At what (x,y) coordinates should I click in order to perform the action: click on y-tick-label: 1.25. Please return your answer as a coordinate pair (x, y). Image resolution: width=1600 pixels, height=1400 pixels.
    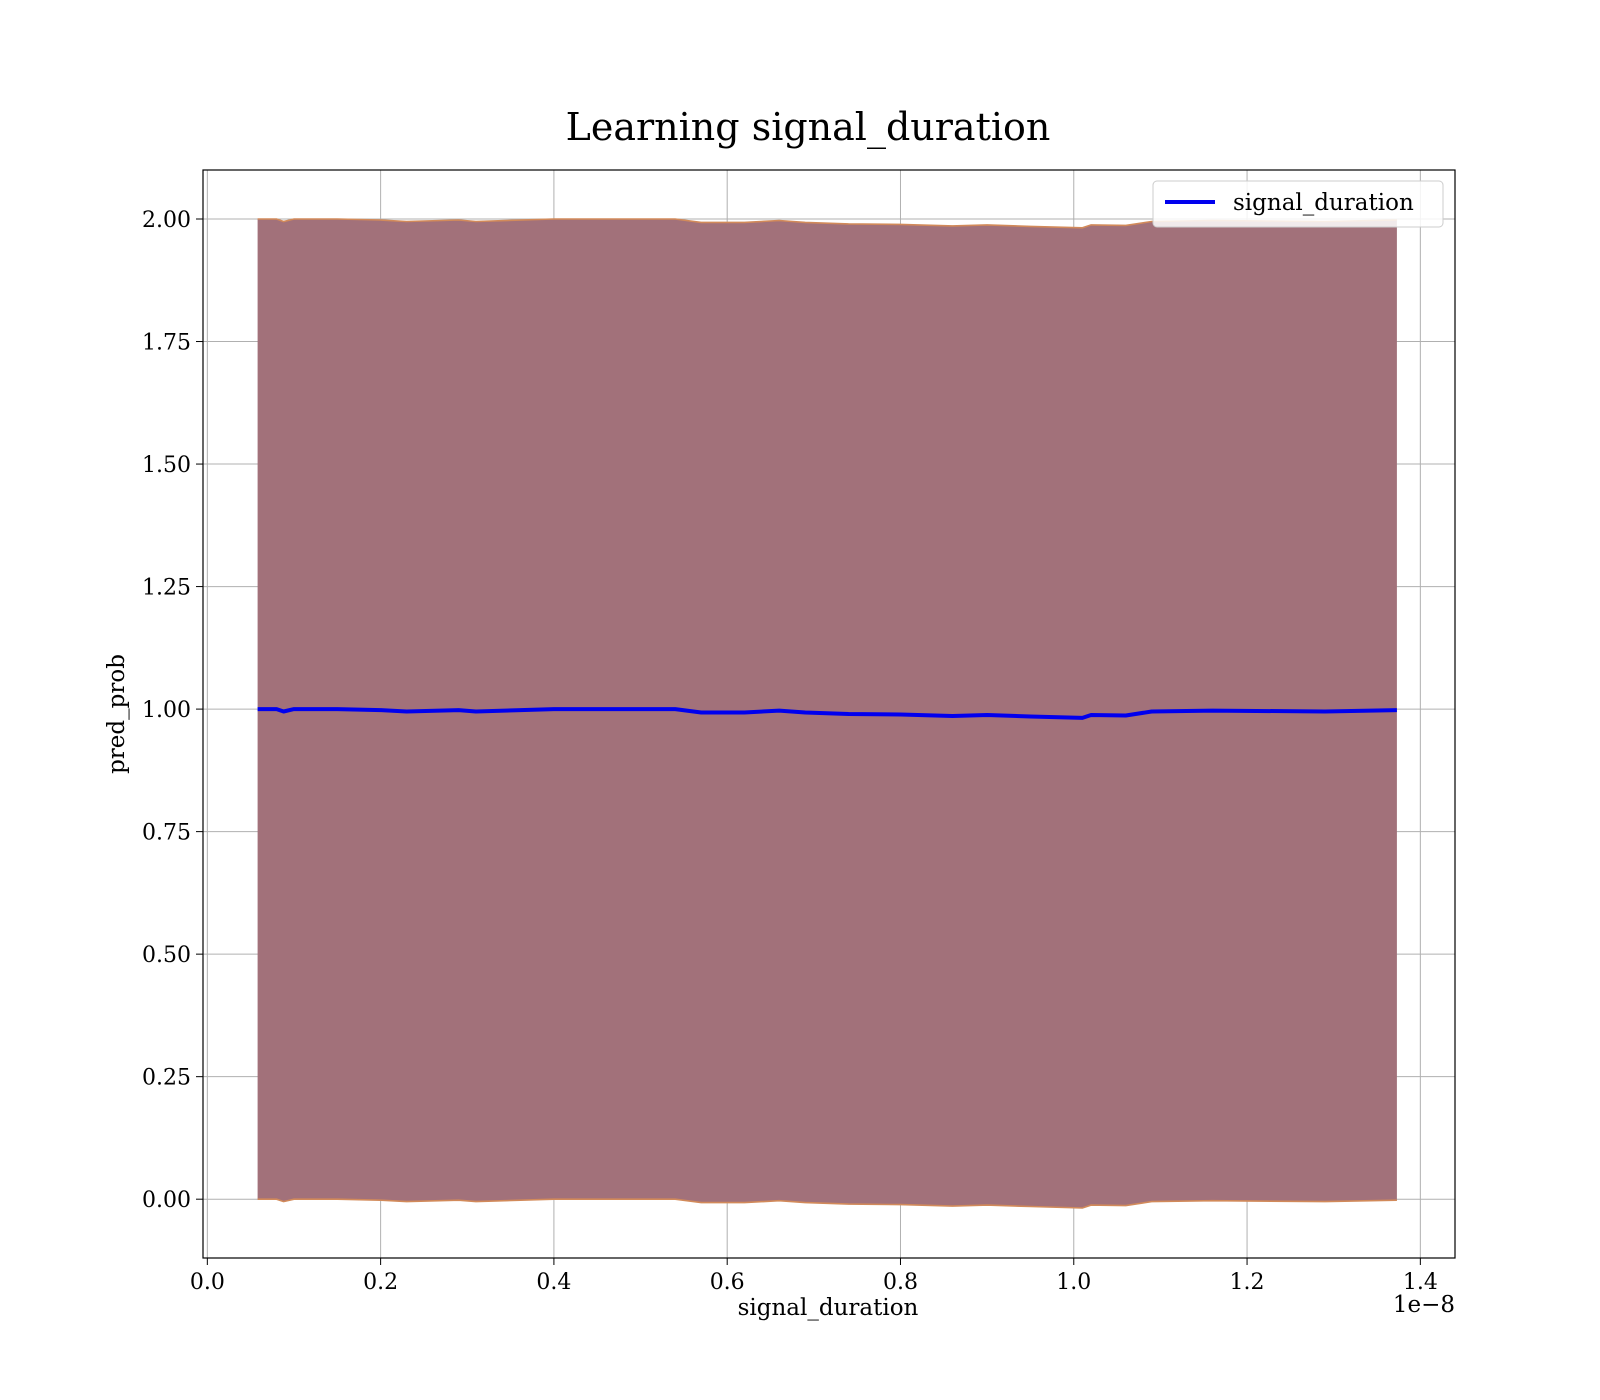
    Looking at the image, I should click on (166, 588).